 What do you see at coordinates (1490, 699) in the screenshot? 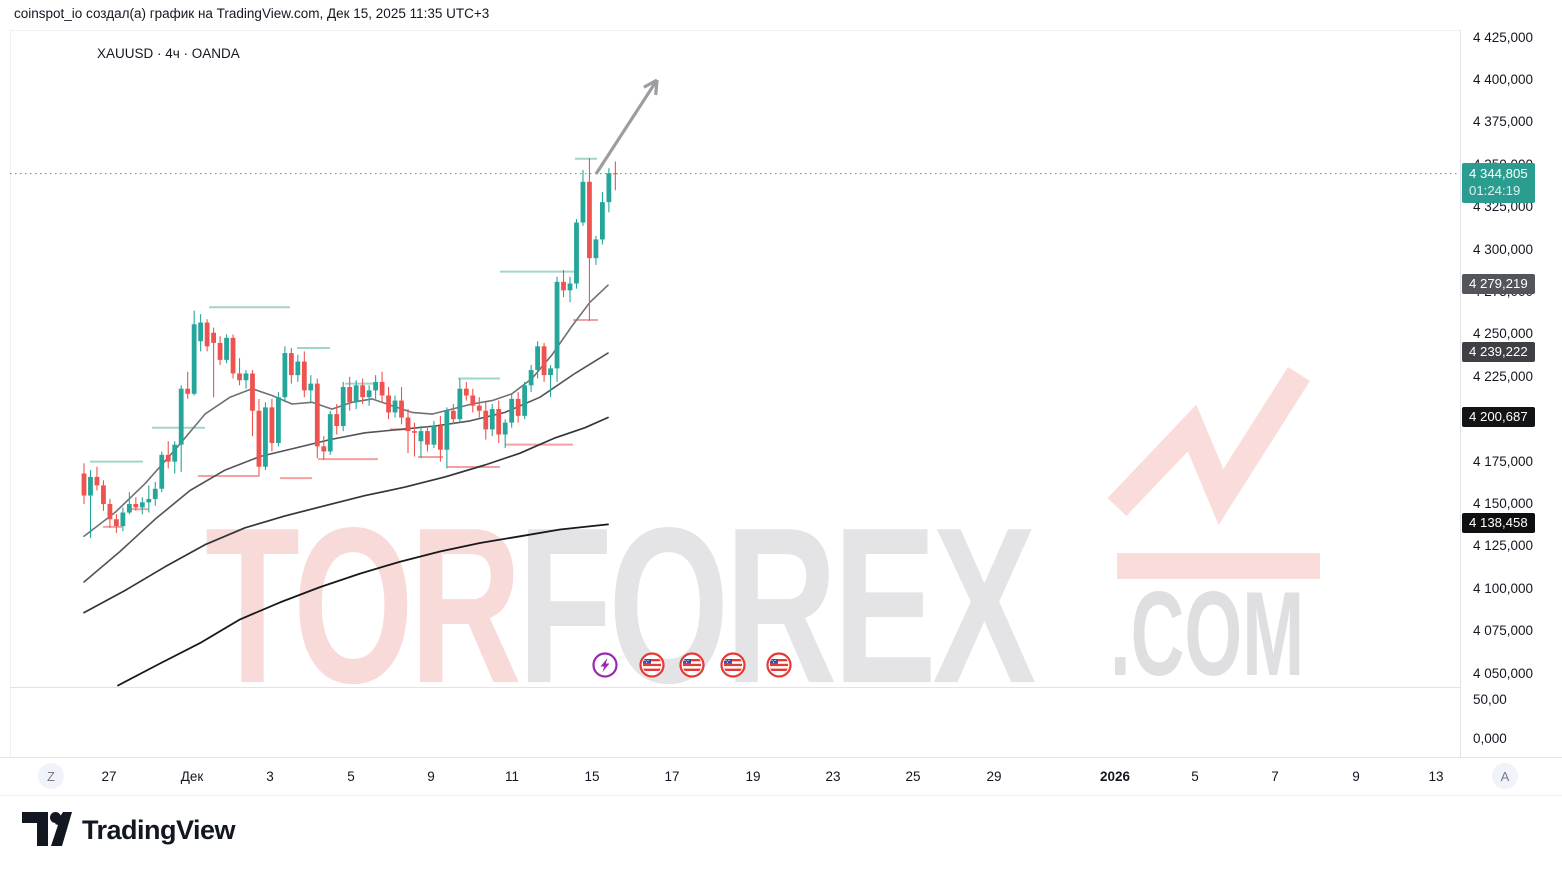
I see `indicator-tick-label: 50,00` at bounding box center [1490, 699].